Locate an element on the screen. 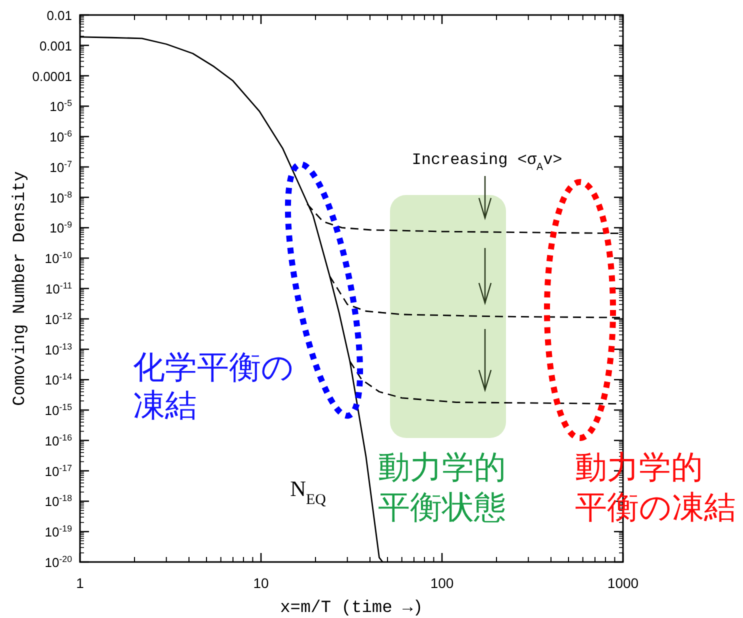 The width and height of the screenshot is (743, 618). y-tick-label: 10$^{-5}$ is located at coordinates (61, 106).